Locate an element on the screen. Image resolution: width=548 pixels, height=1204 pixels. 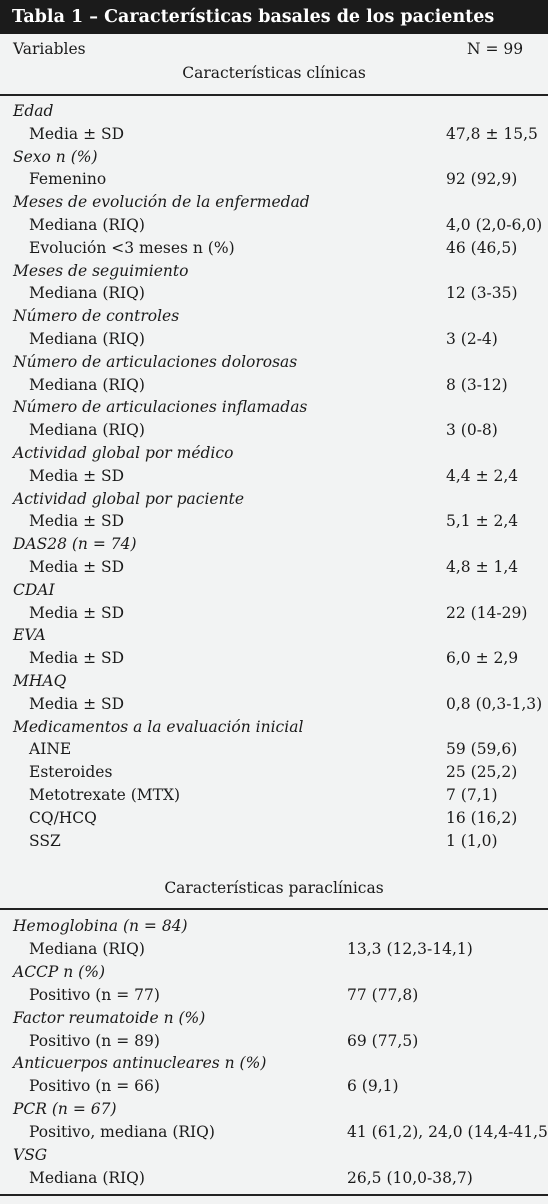
row-value: 1 (1,0) is located at coordinates (472, 840).